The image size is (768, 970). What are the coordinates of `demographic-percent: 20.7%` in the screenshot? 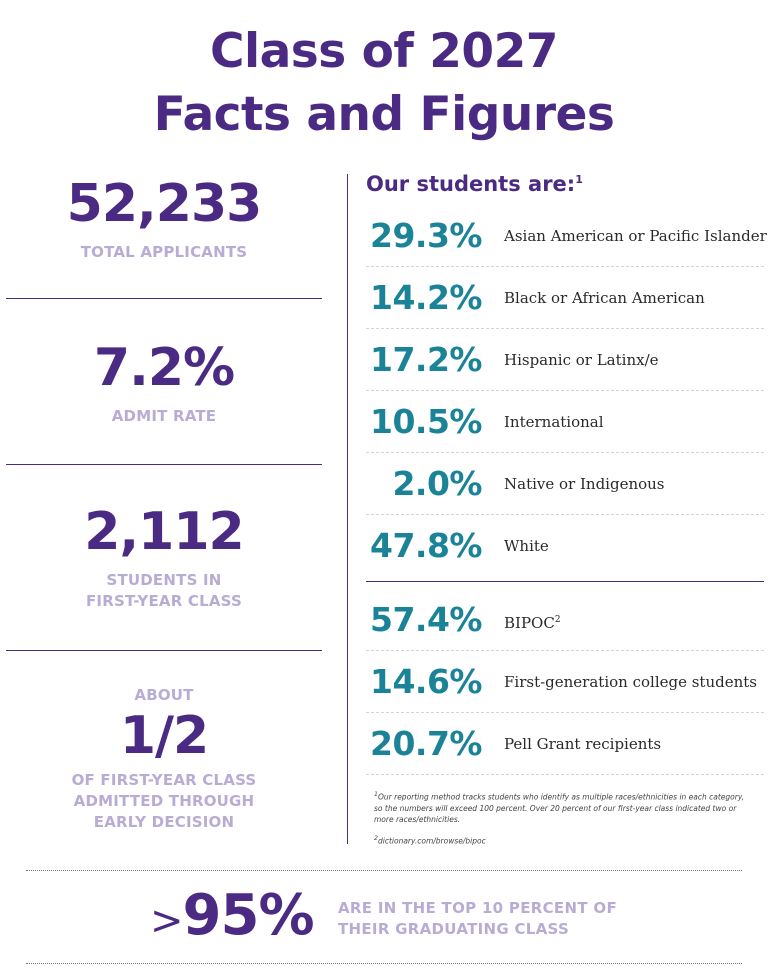 It's located at (426, 743).